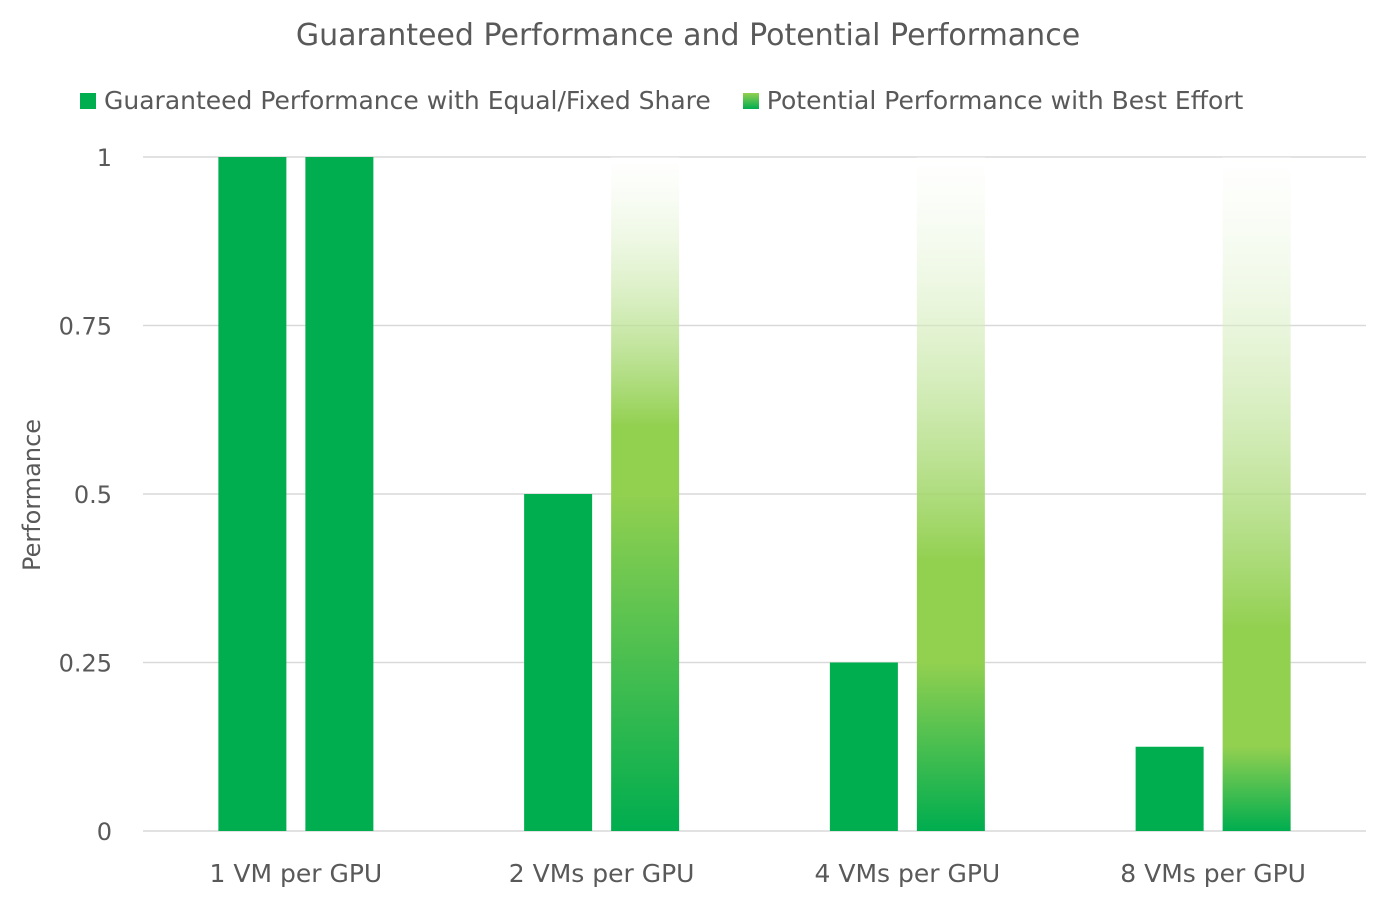 The height and width of the screenshot is (905, 1390). Describe the element at coordinates (296, 873) in the screenshot. I see `x-tick-label: 1 VM per GPU` at that location.